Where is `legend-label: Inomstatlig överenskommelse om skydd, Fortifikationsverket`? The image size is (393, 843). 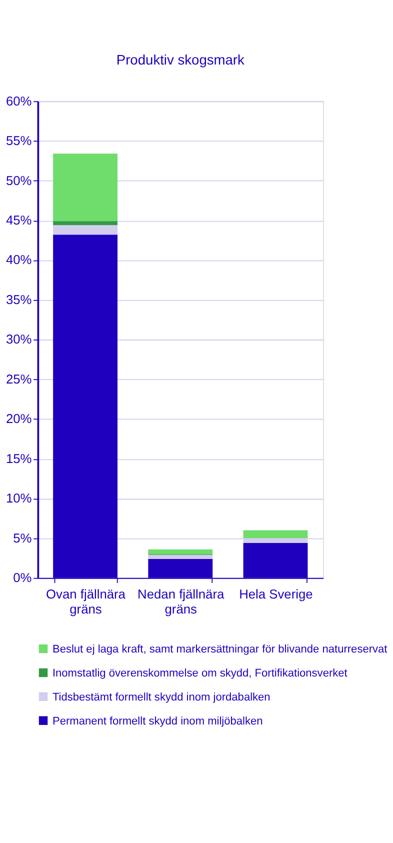 legend-label: Inomstatlig överenskommelse om skydd, Fortifikationsverket is located at coordinates (200, 673).